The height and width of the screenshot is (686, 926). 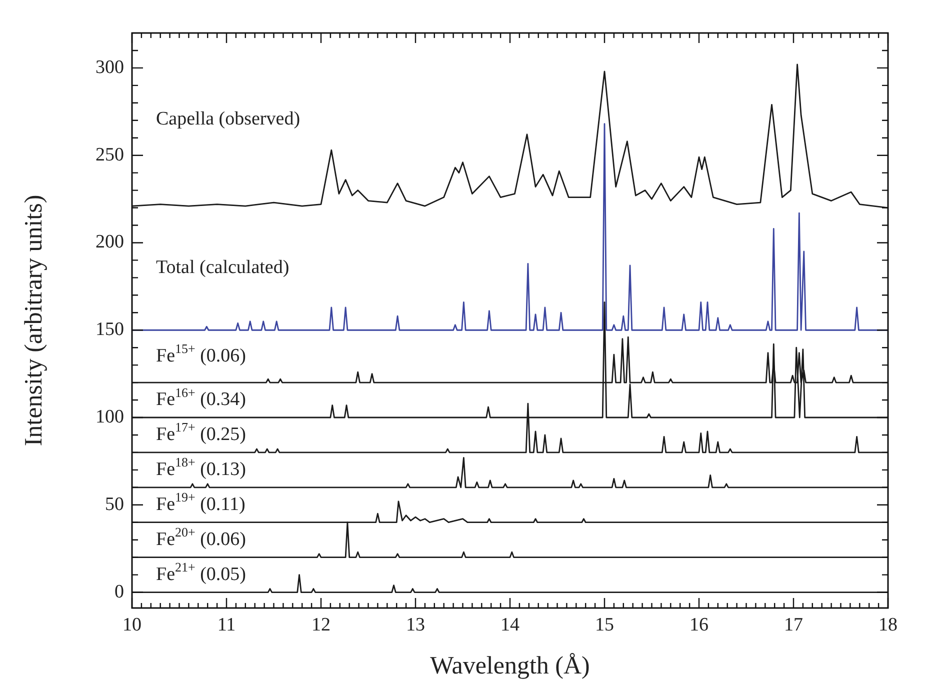 I want to click on x-tick-label: 11, so click(x=226, y=625).